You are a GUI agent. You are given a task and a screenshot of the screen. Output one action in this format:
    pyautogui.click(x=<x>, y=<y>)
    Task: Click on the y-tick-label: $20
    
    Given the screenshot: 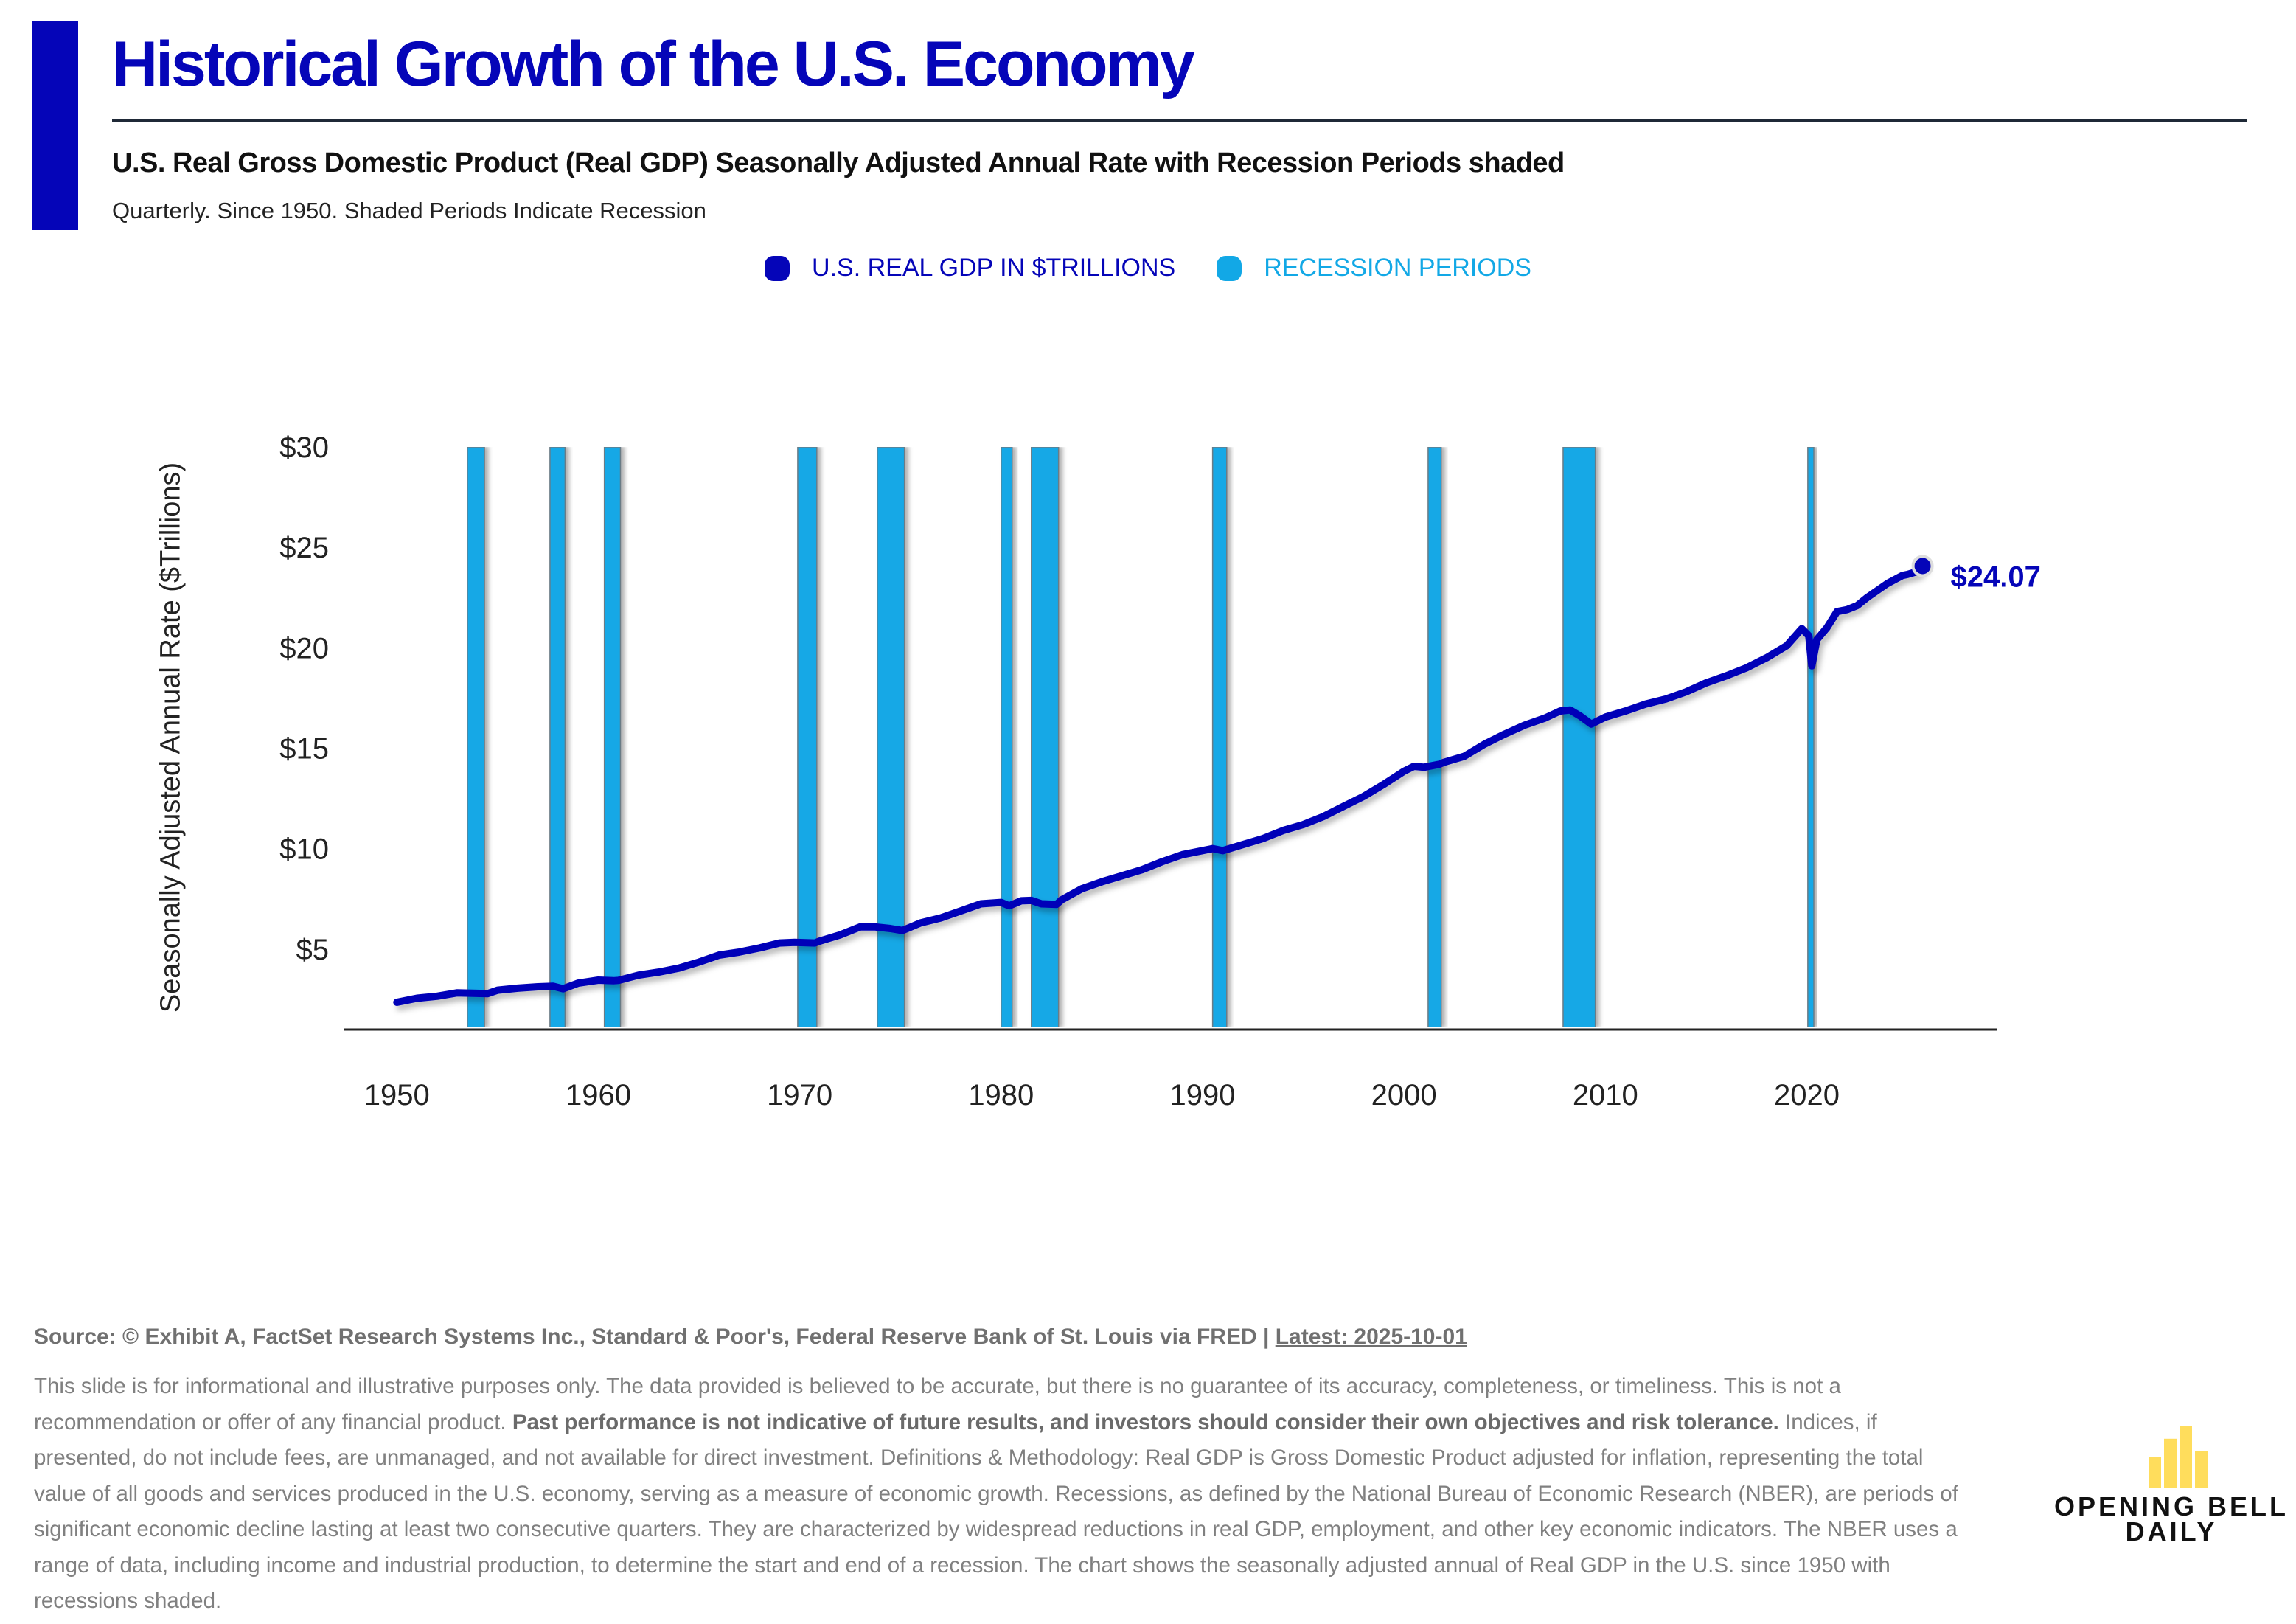 What is the action you would take?
    pyautogui.click(x=304, y=648)
    